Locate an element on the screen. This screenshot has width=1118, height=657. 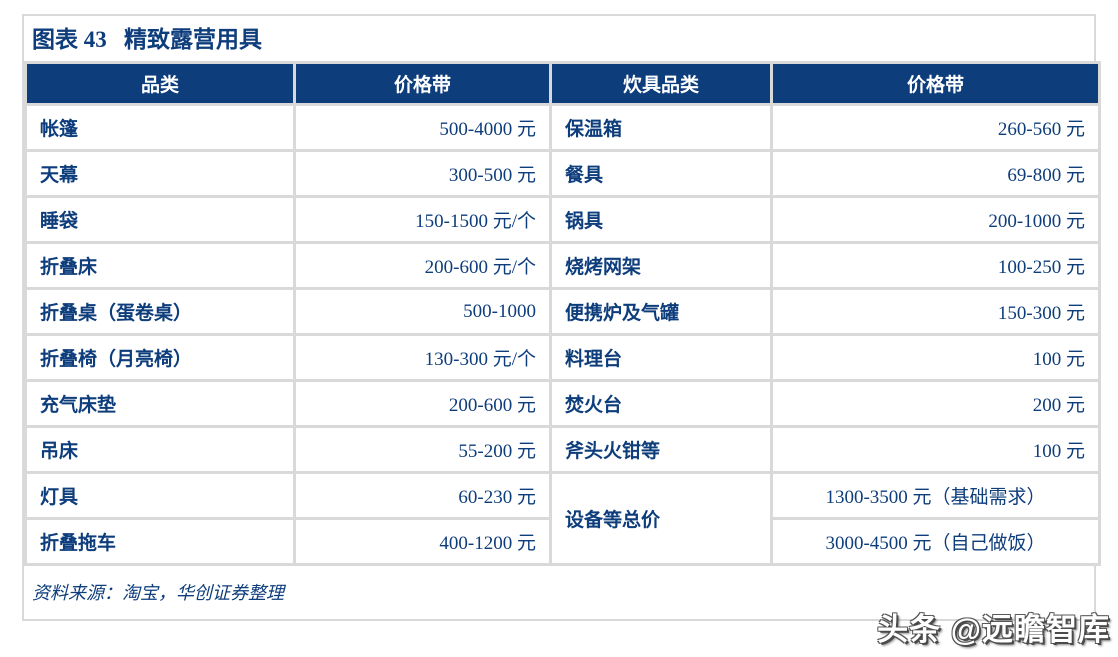
total-price-cell: 3000-4500 元（自己做饭） is located at coordinates (935, 542).